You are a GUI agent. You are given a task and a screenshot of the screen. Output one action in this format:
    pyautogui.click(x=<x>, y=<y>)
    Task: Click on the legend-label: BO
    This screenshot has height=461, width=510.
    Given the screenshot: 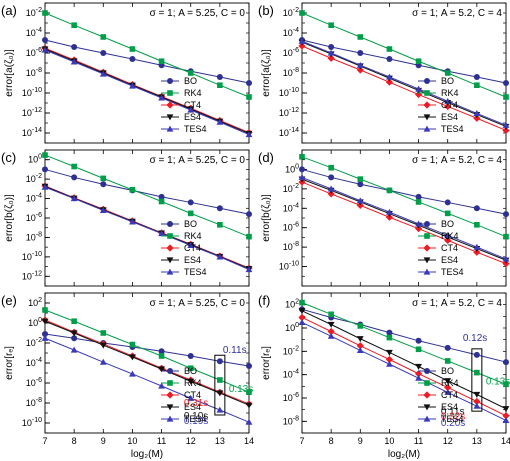 What is the action you would take?
    pyautogui.click(x=447, y=224)
    